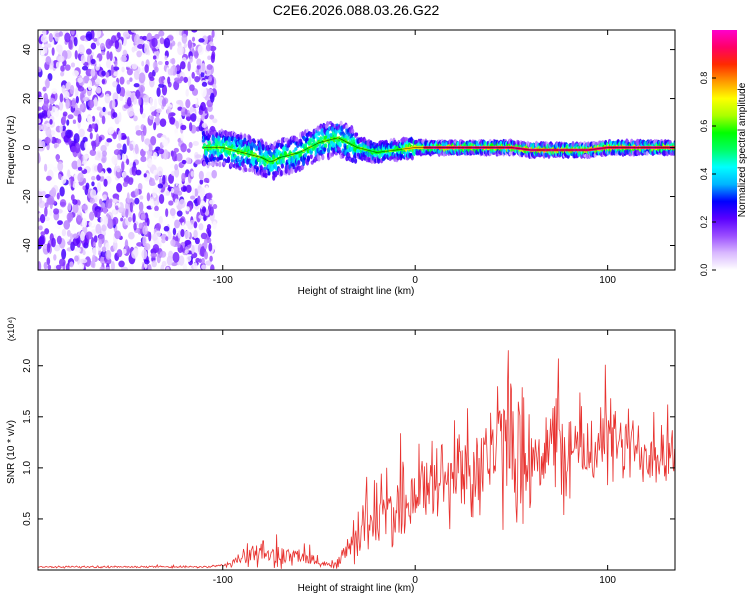  What do you see at coordinates (415, 280) in the screenshot?
I see `x-tick-label: 0` at bounding box center [415, 280].